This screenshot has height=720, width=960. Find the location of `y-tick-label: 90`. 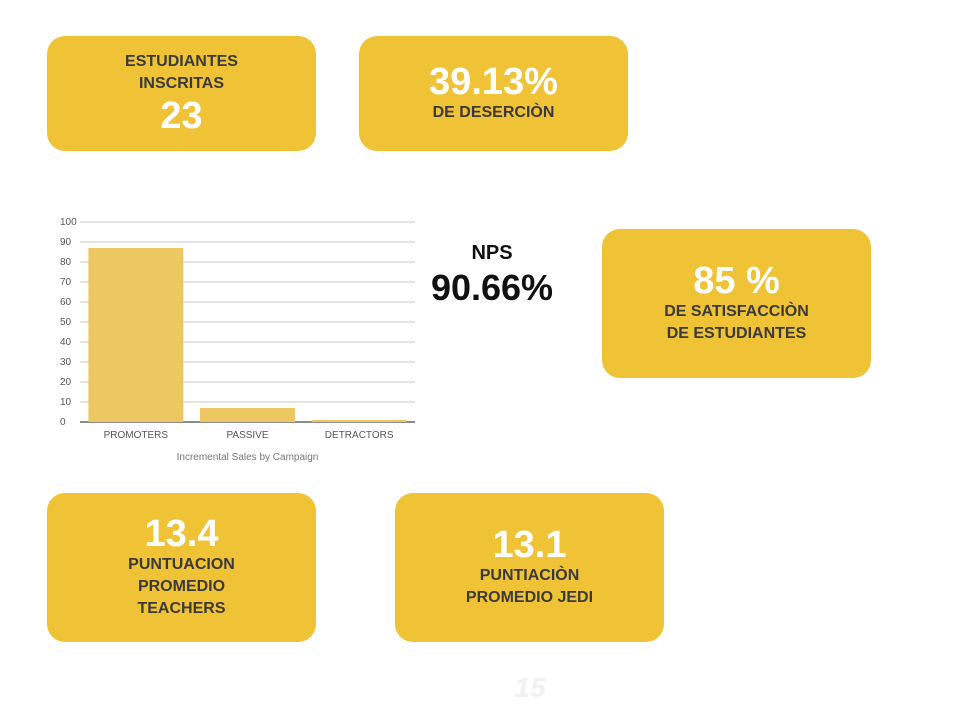

y-tick-label: 90 is located at coordinates (66, 242).